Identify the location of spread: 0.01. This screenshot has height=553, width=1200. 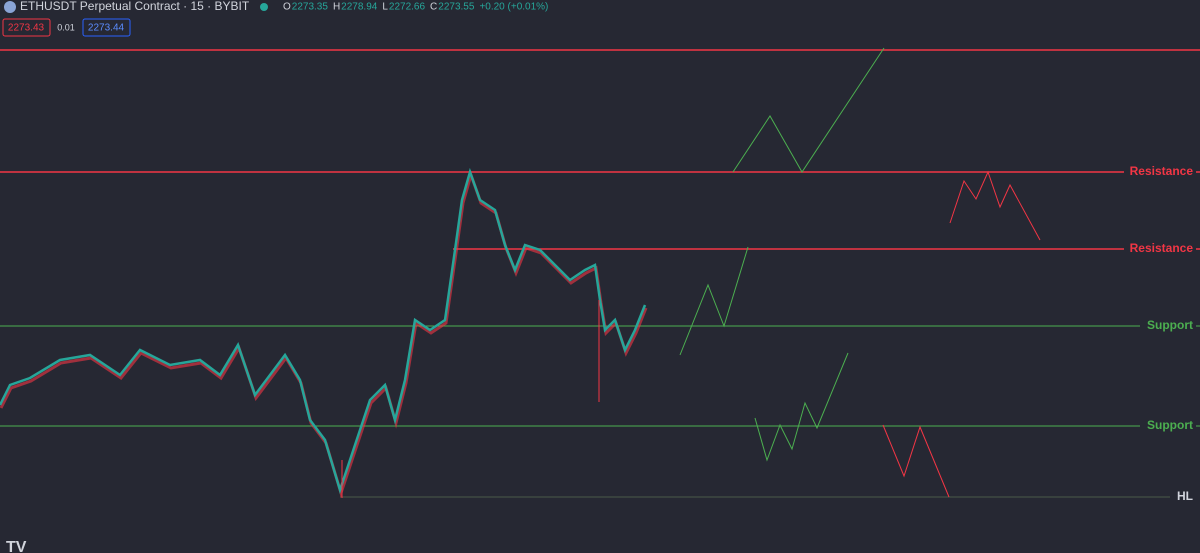
(66, 27).